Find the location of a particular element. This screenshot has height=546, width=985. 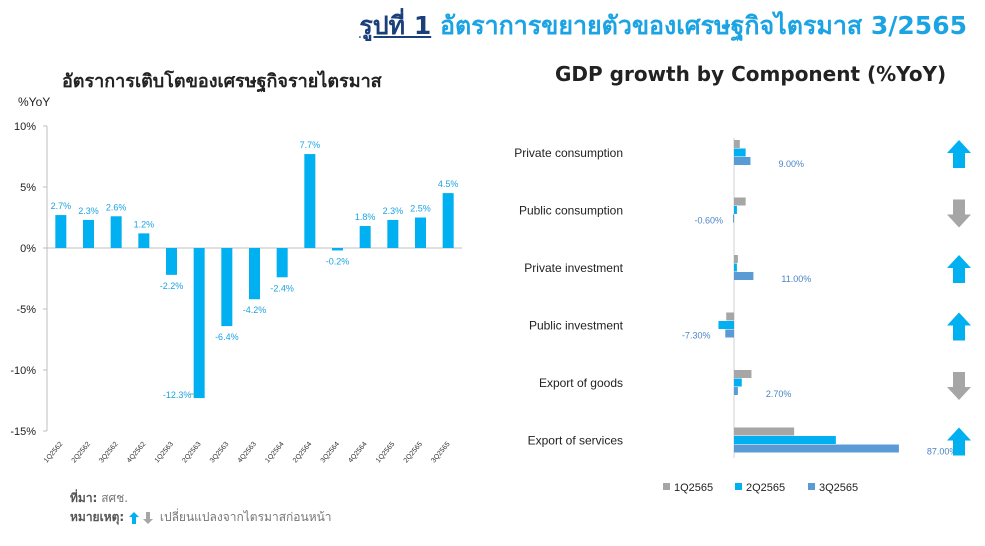

data-label: 7.7% is located at coordinates (310, 145).